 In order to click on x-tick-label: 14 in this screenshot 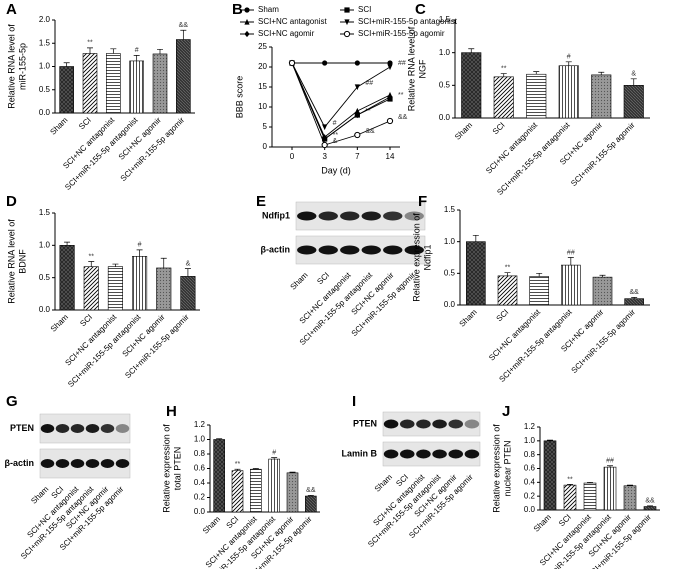, I will do `click(390, 156)`.